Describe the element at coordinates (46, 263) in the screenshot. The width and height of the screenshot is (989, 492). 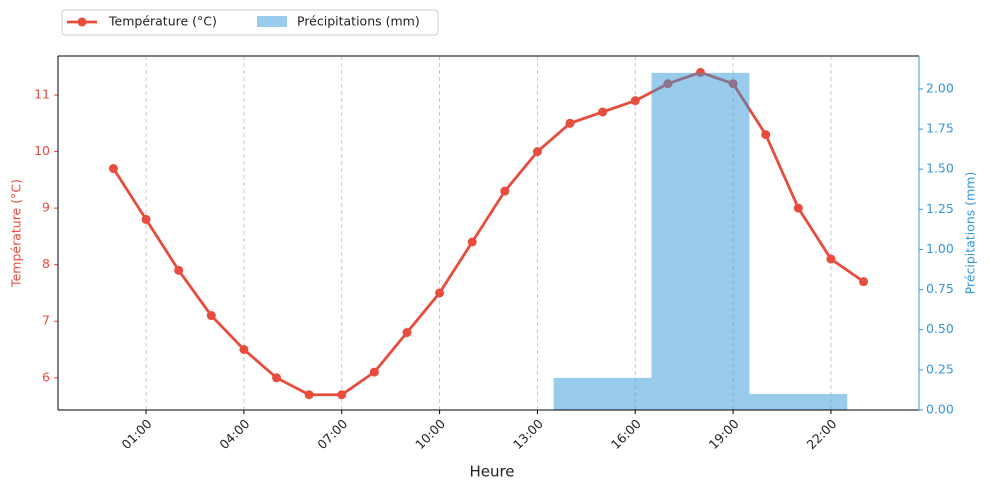
I see `y-tick-label: 8` at that location.